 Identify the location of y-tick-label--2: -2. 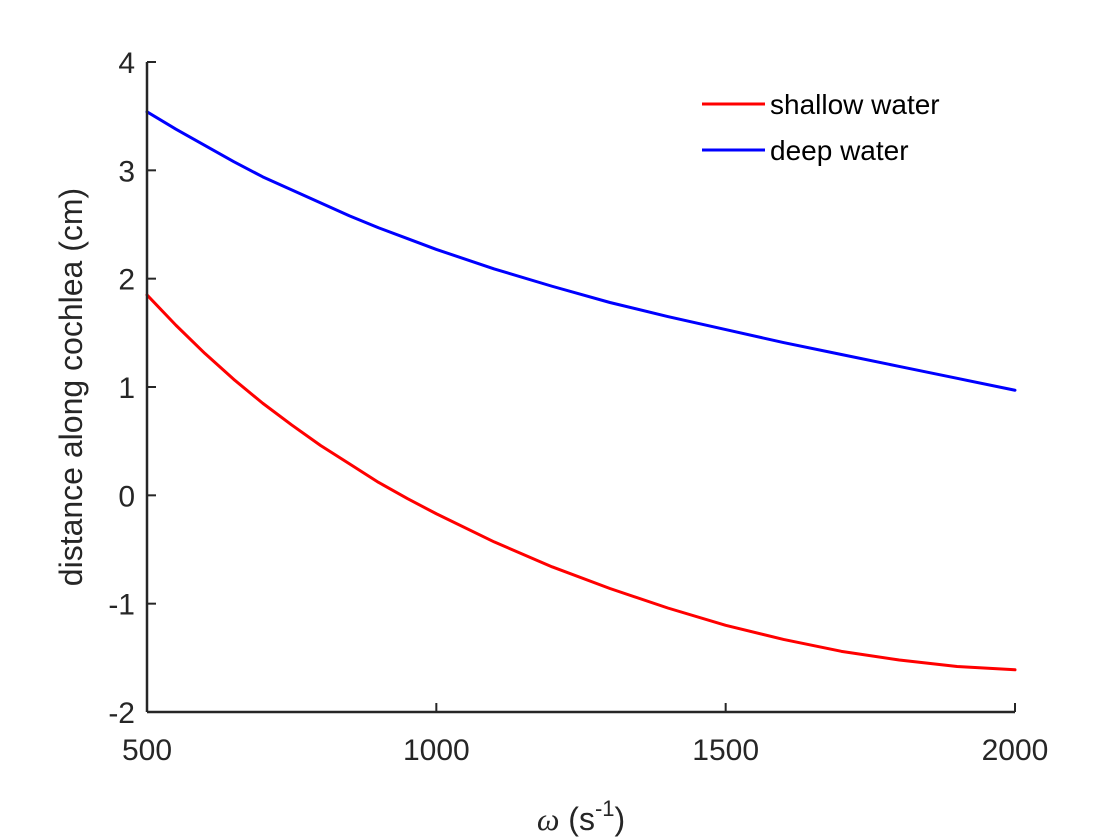
(121, 713).